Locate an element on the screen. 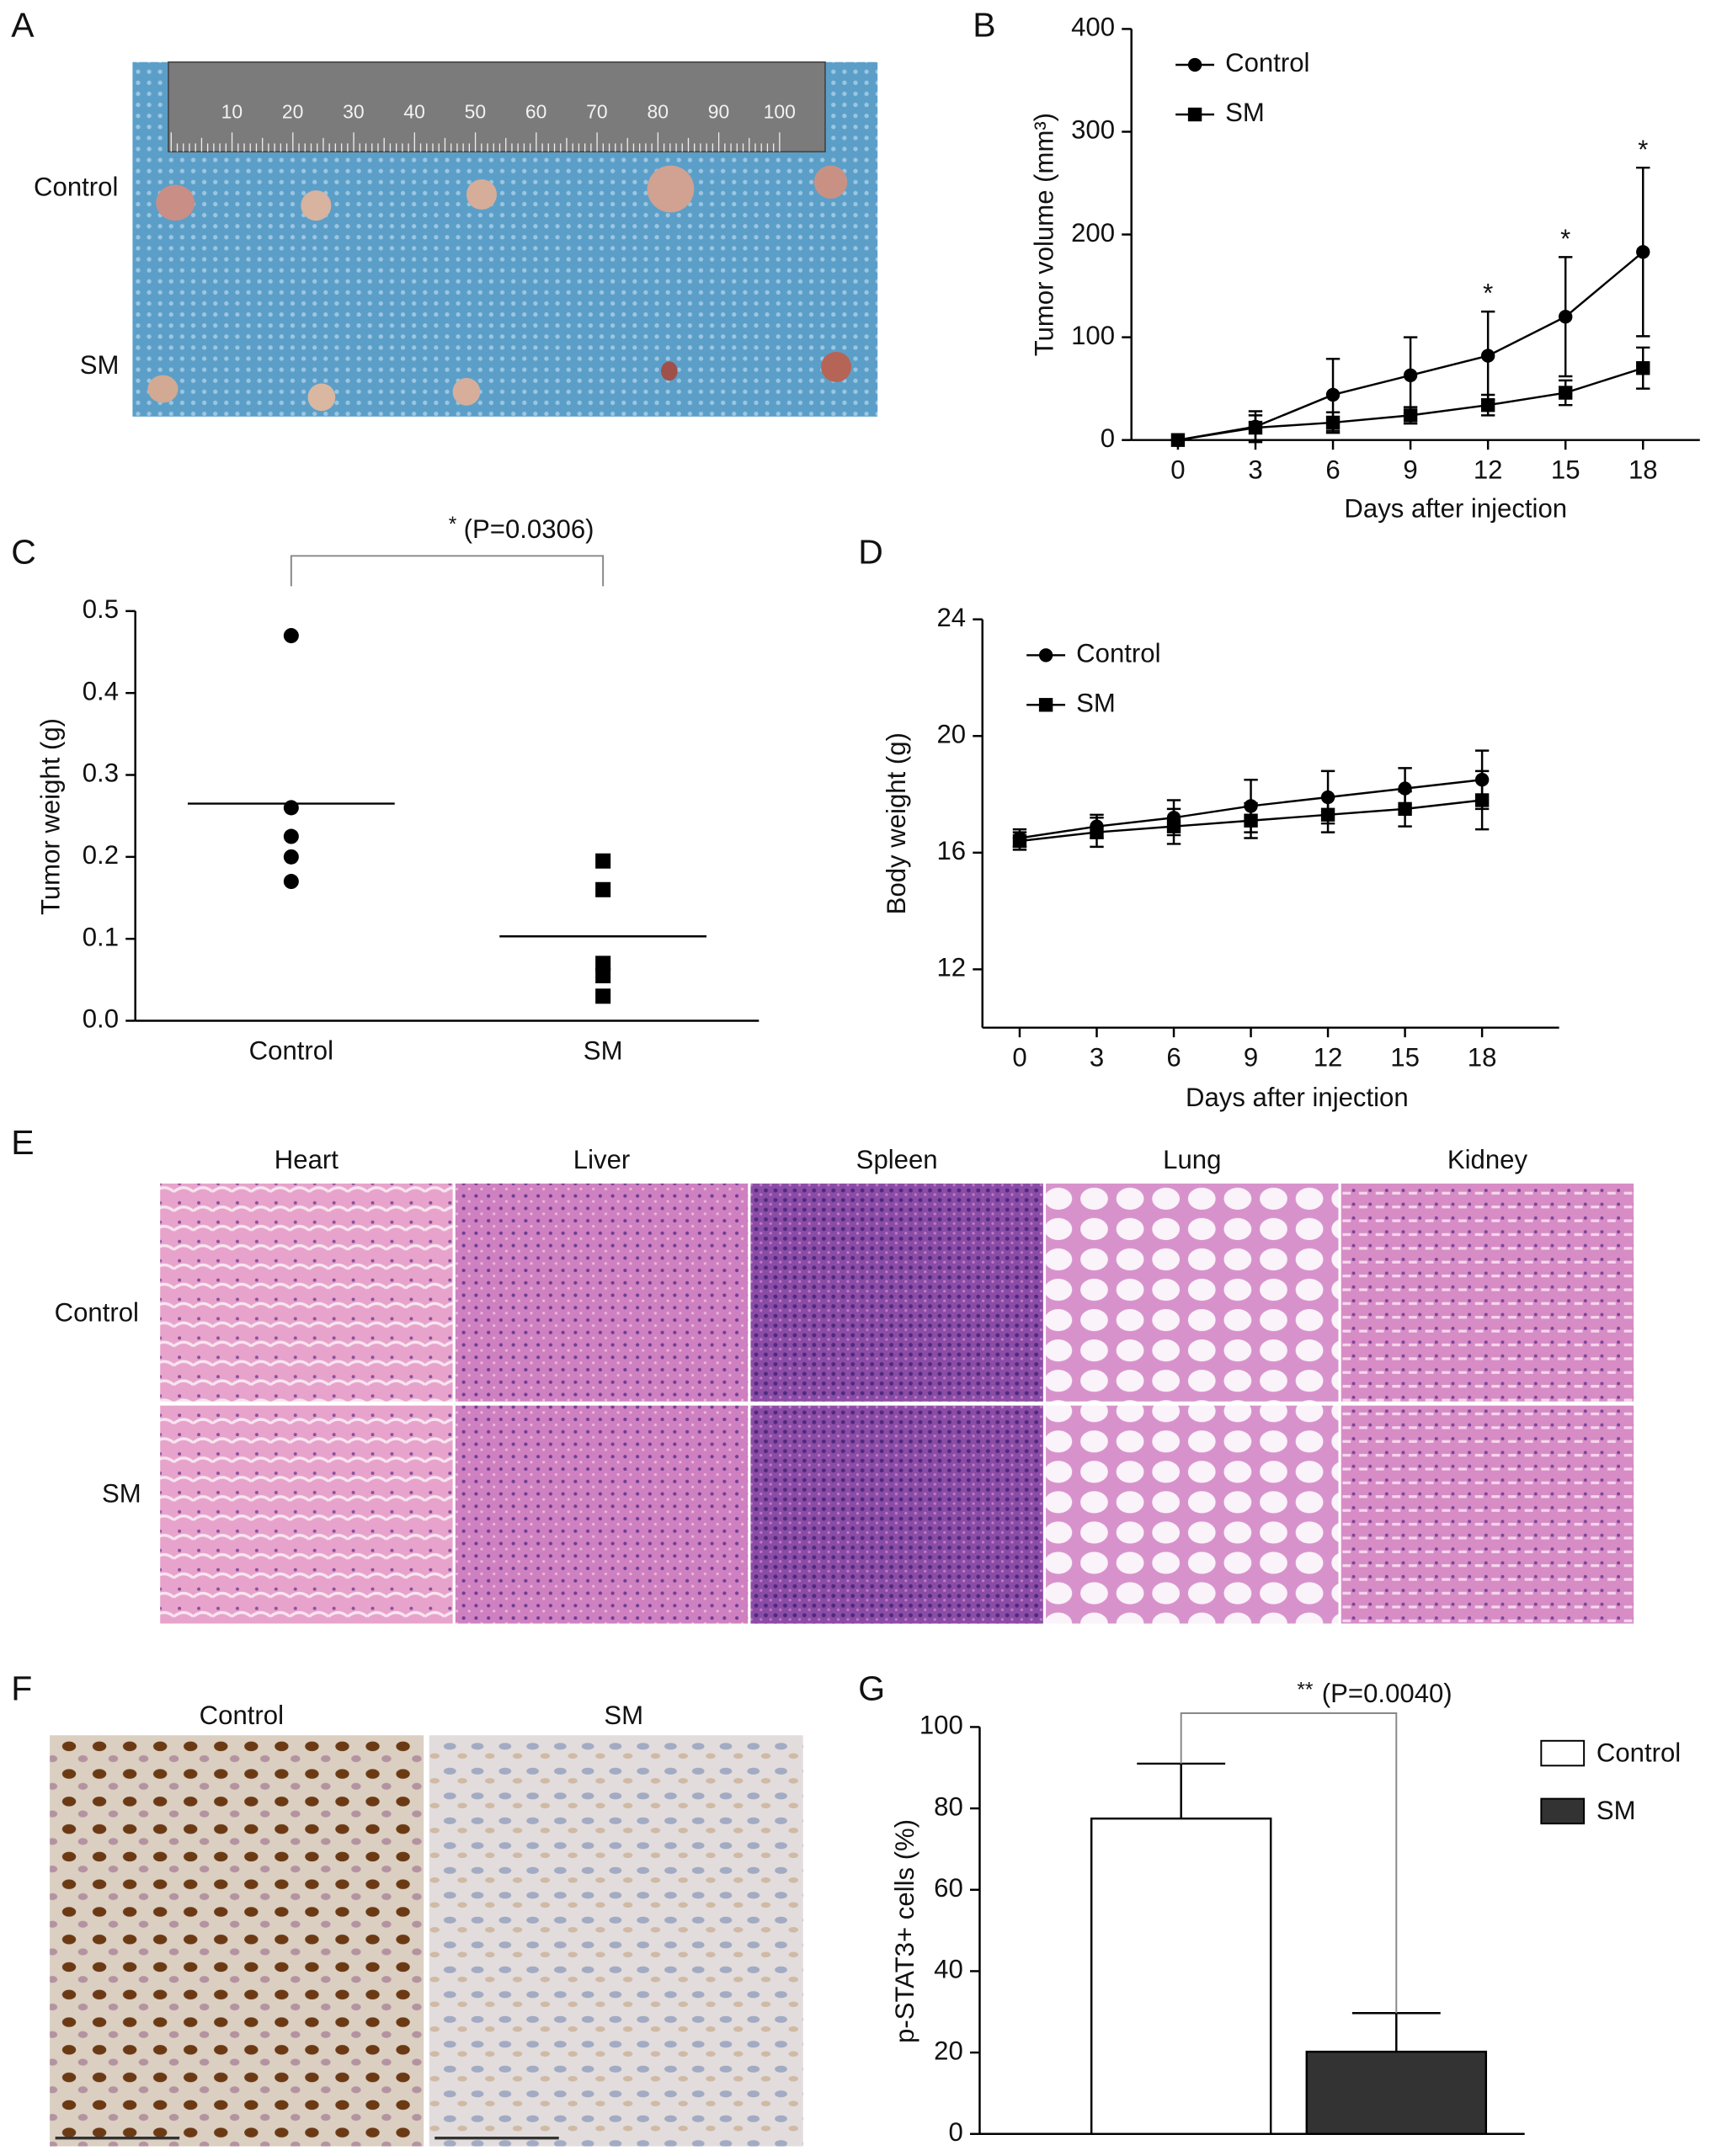 This screenshot has width=1711, height=2156. y-tick-label: 80 is located at coordinates (948, 1806).